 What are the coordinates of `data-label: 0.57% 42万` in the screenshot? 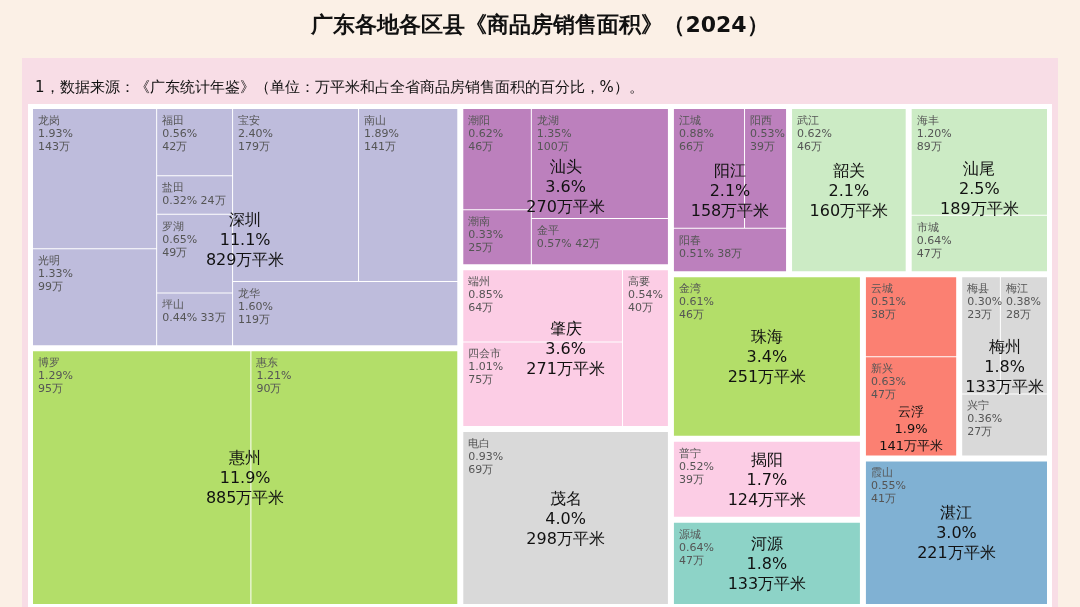 It's located at (568, 244).